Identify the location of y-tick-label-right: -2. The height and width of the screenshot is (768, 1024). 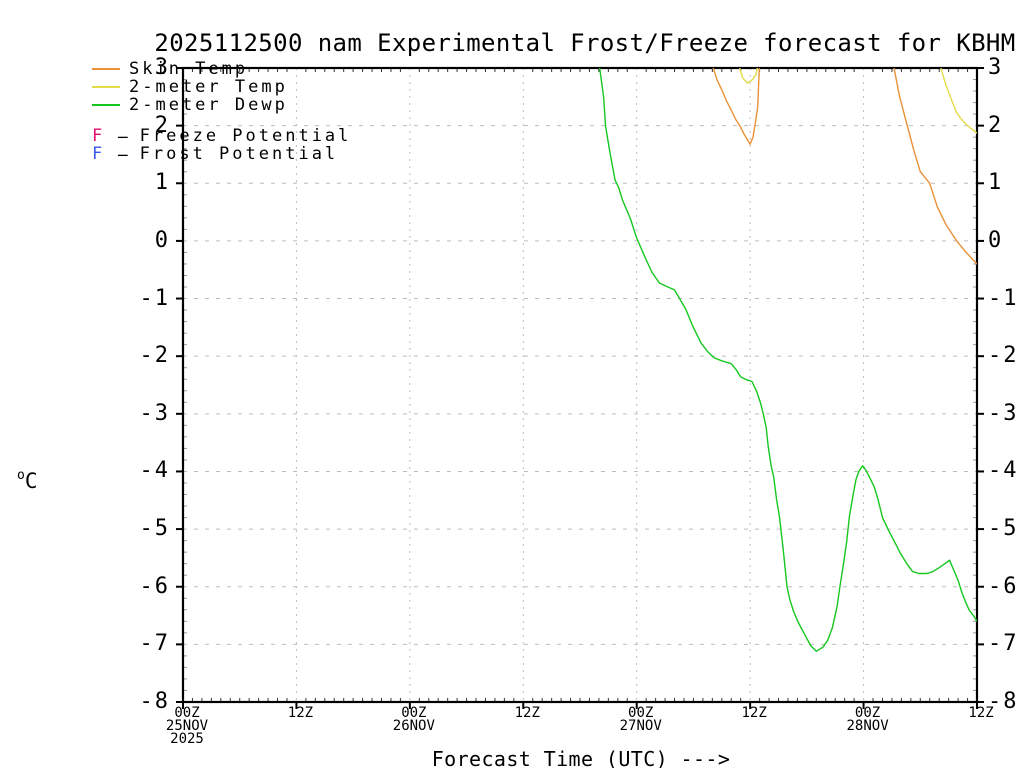
(1003, 356).